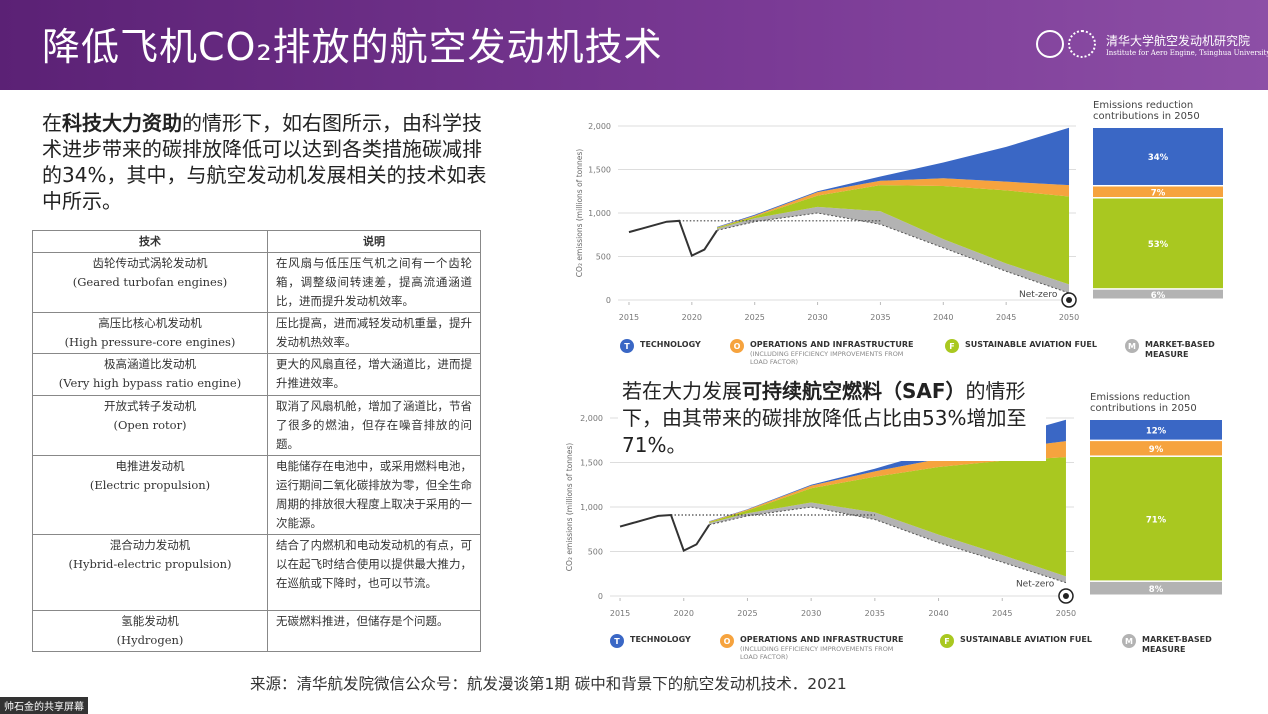  I want to click on contribution-label: 7%, so click(1158, 194).